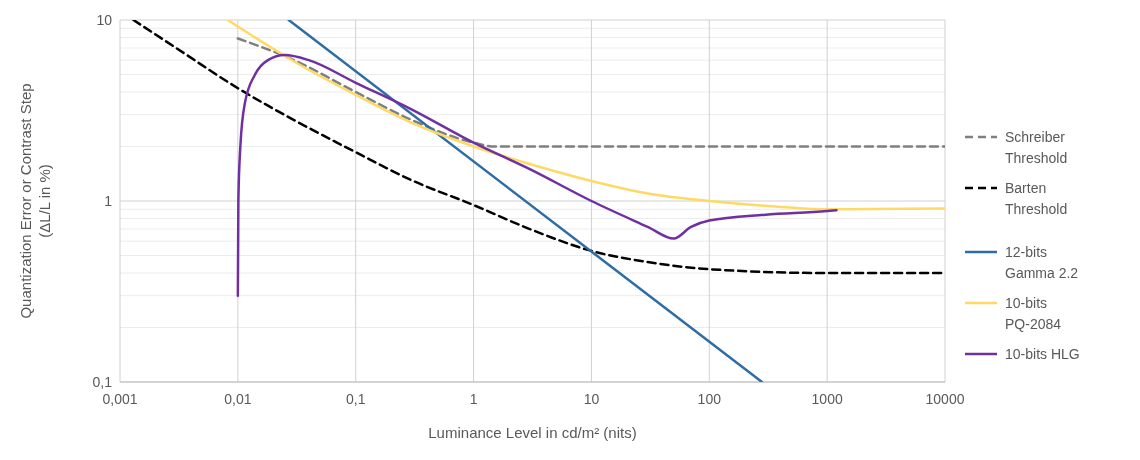 Image resolution: width=1140 pixels, height=460 pixels. Describe the element at coordinates (827, 399) in the screenshot. I see `x-tick-label: 1000` at that location.